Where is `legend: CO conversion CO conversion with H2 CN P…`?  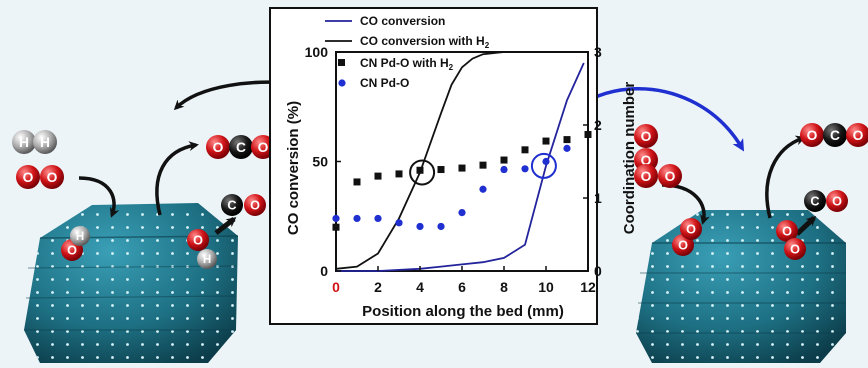 legend: CO conversion CO conversion with H2 CN P… is located at coordinates (407, 52).